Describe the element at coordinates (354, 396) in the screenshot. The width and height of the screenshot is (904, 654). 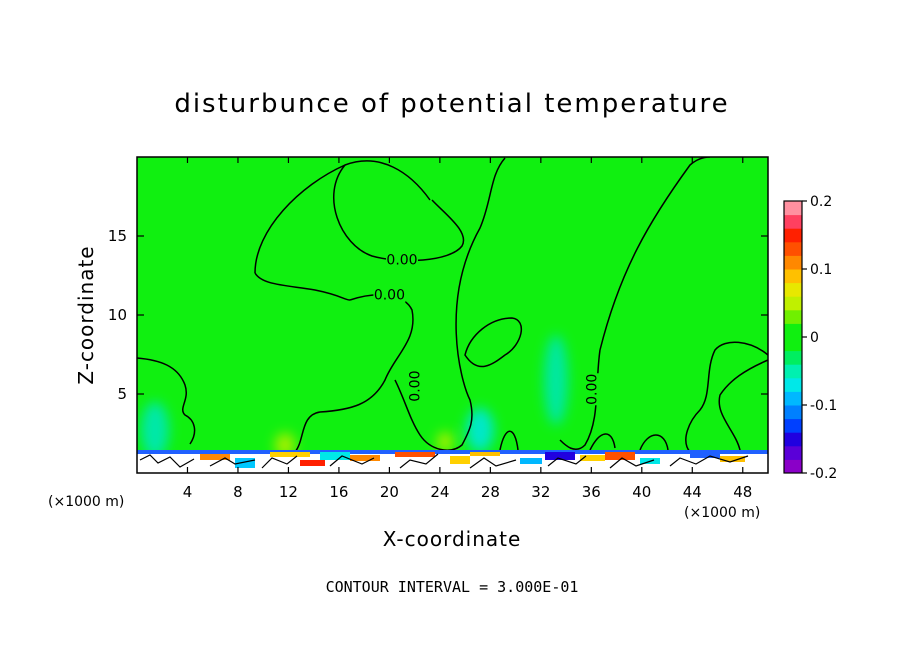
I see `anomaly-blobs` at that location.